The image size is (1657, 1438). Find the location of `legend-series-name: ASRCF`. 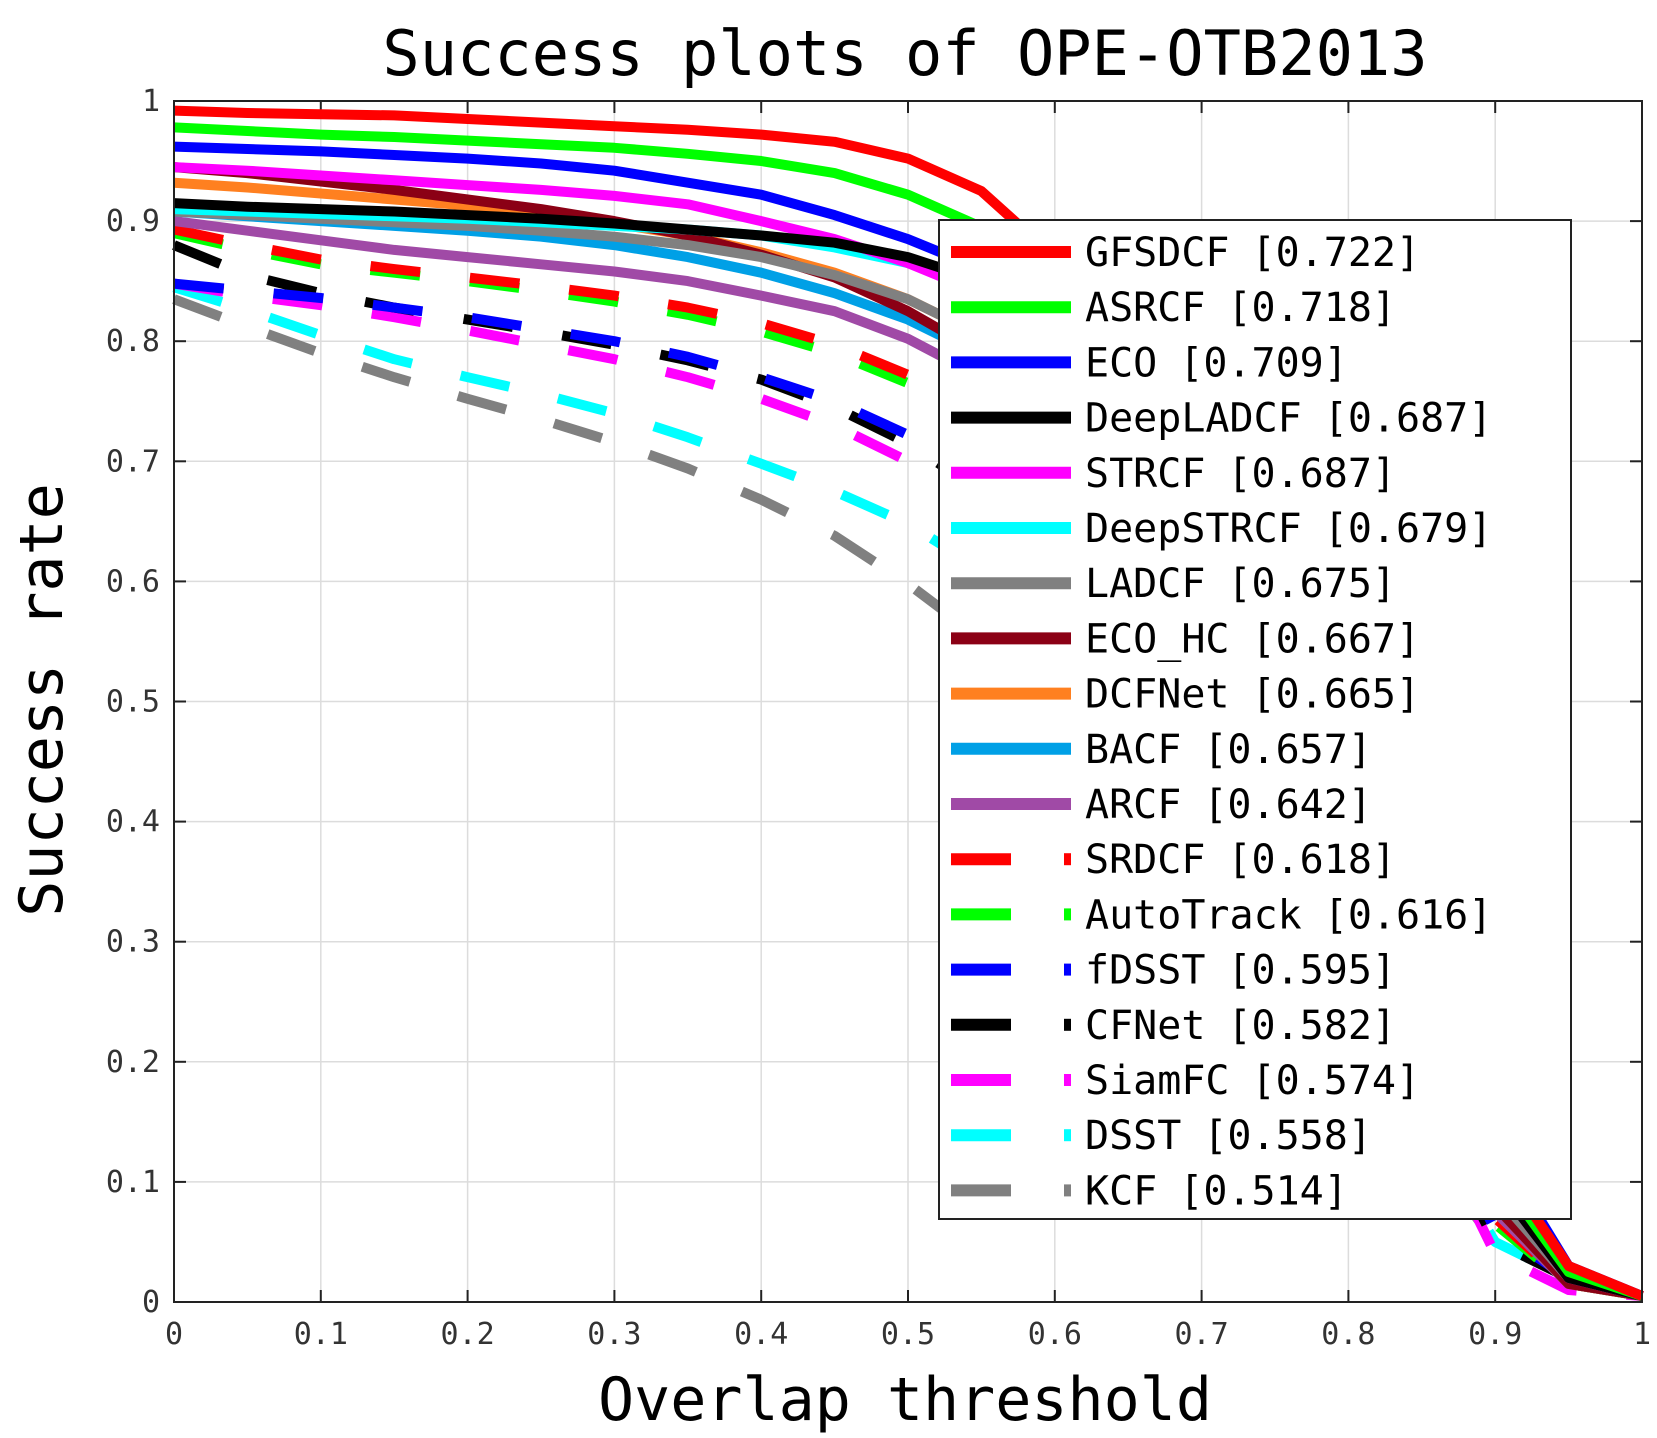

legend-series-name: ASRCF is located at coordinates (1145, 308).